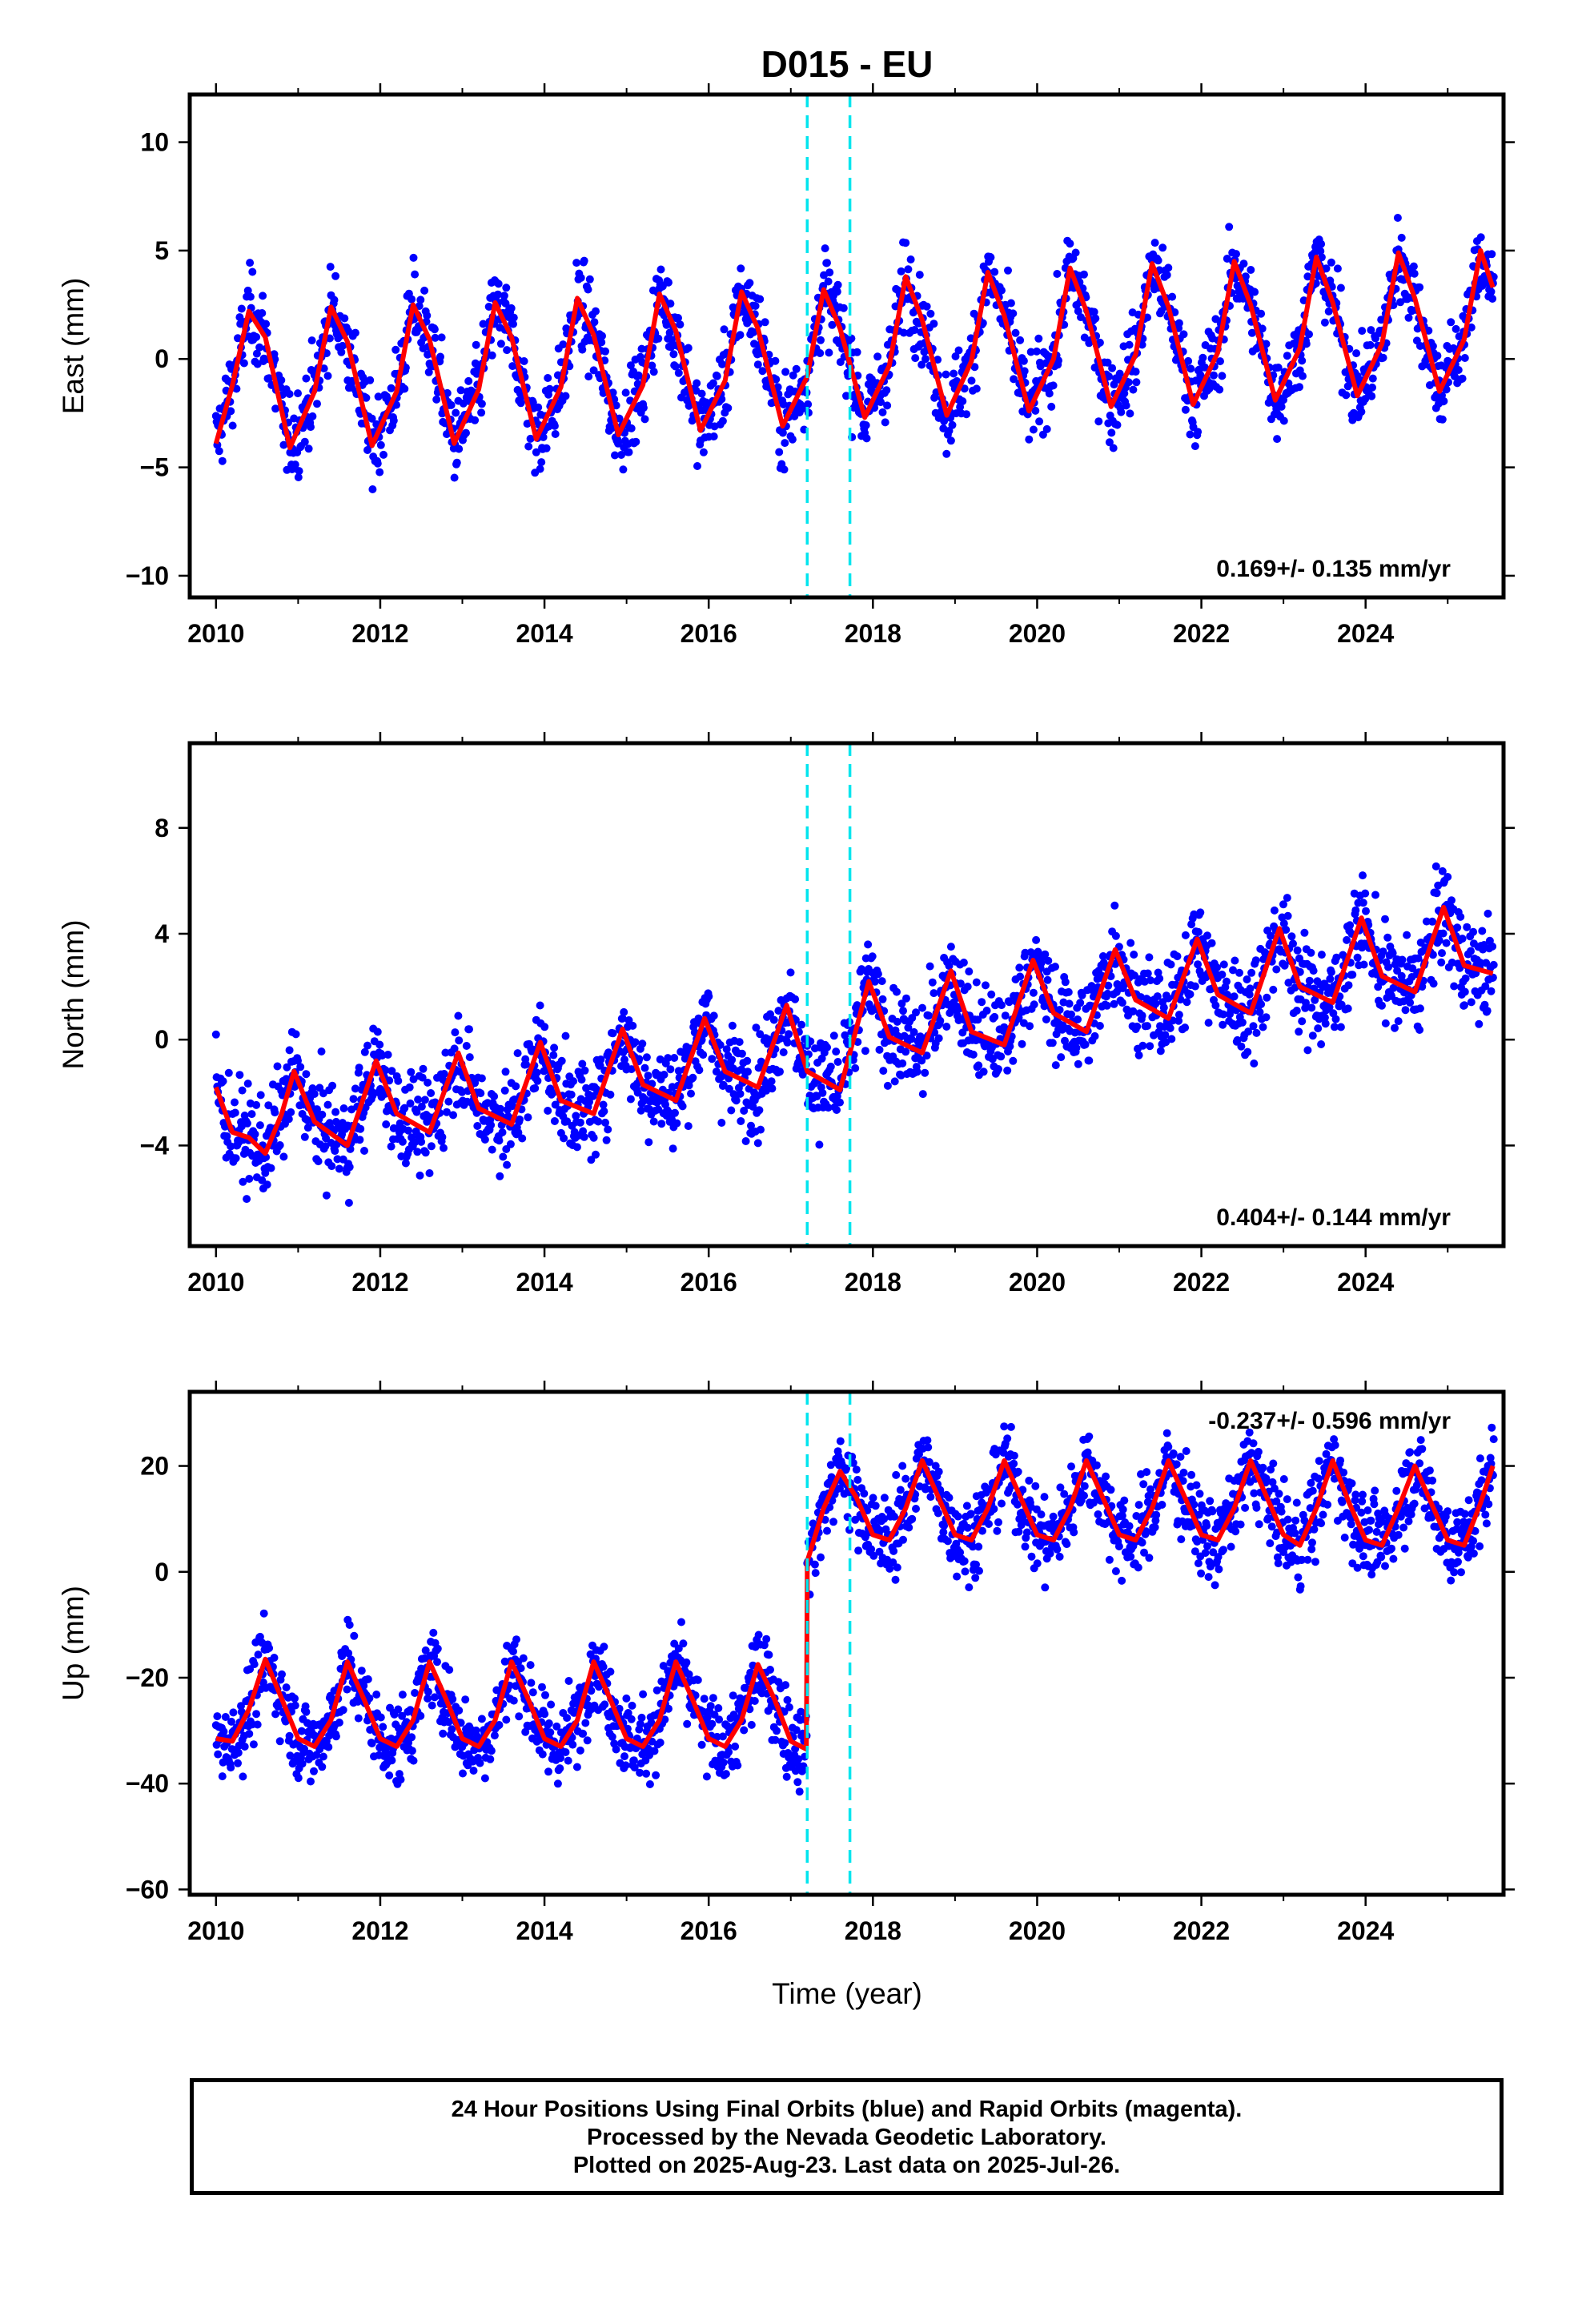 The width and height of the screenshot is (1582, 2324). I want to click on x-tick-label: 2016, so click(709, 1282).